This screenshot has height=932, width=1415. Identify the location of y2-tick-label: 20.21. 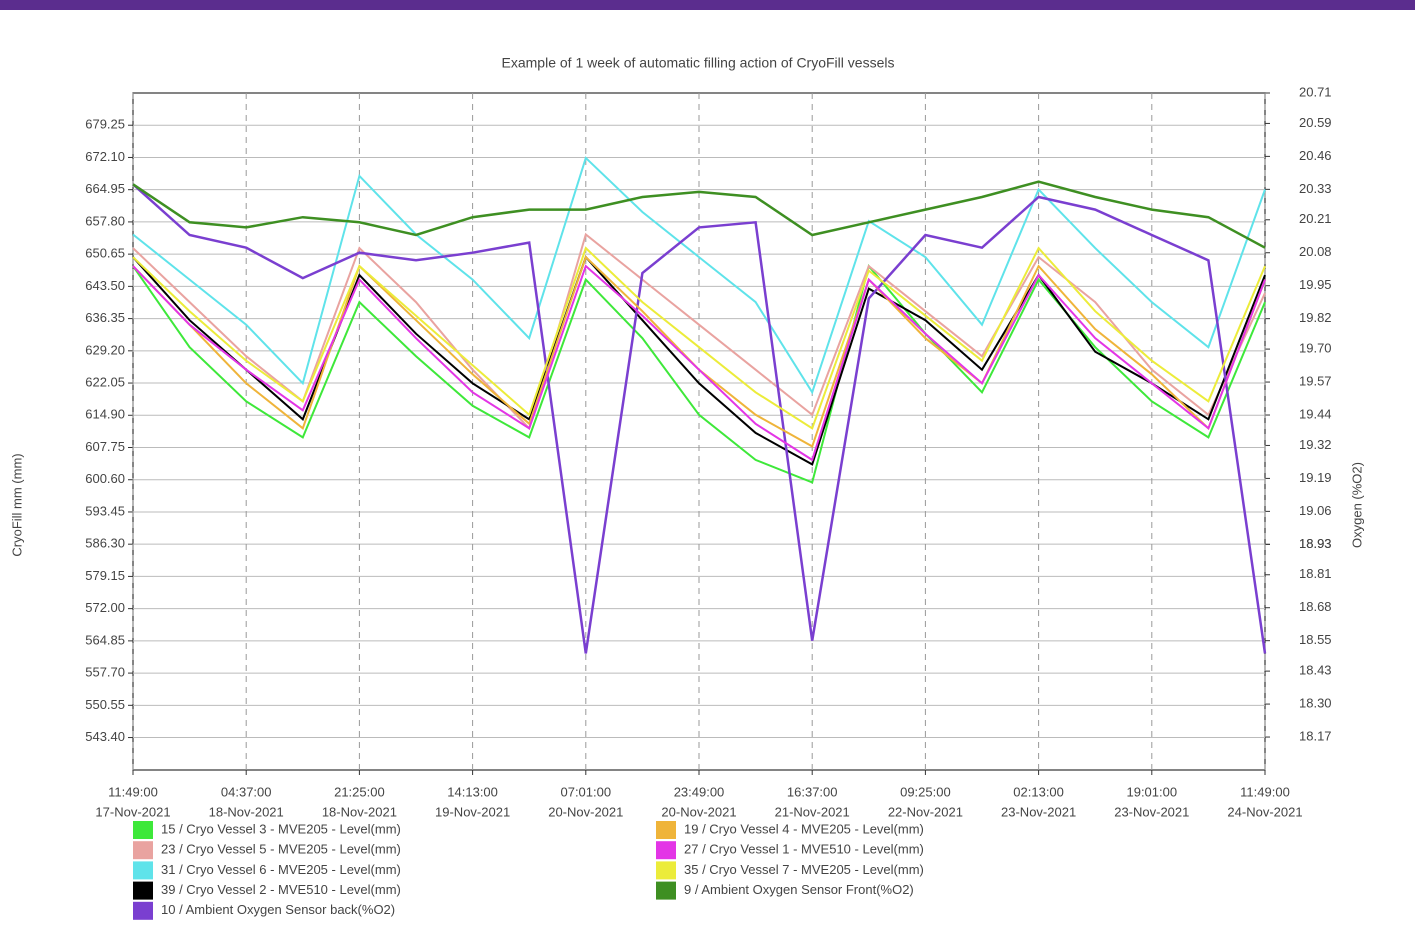
(1315, 218).